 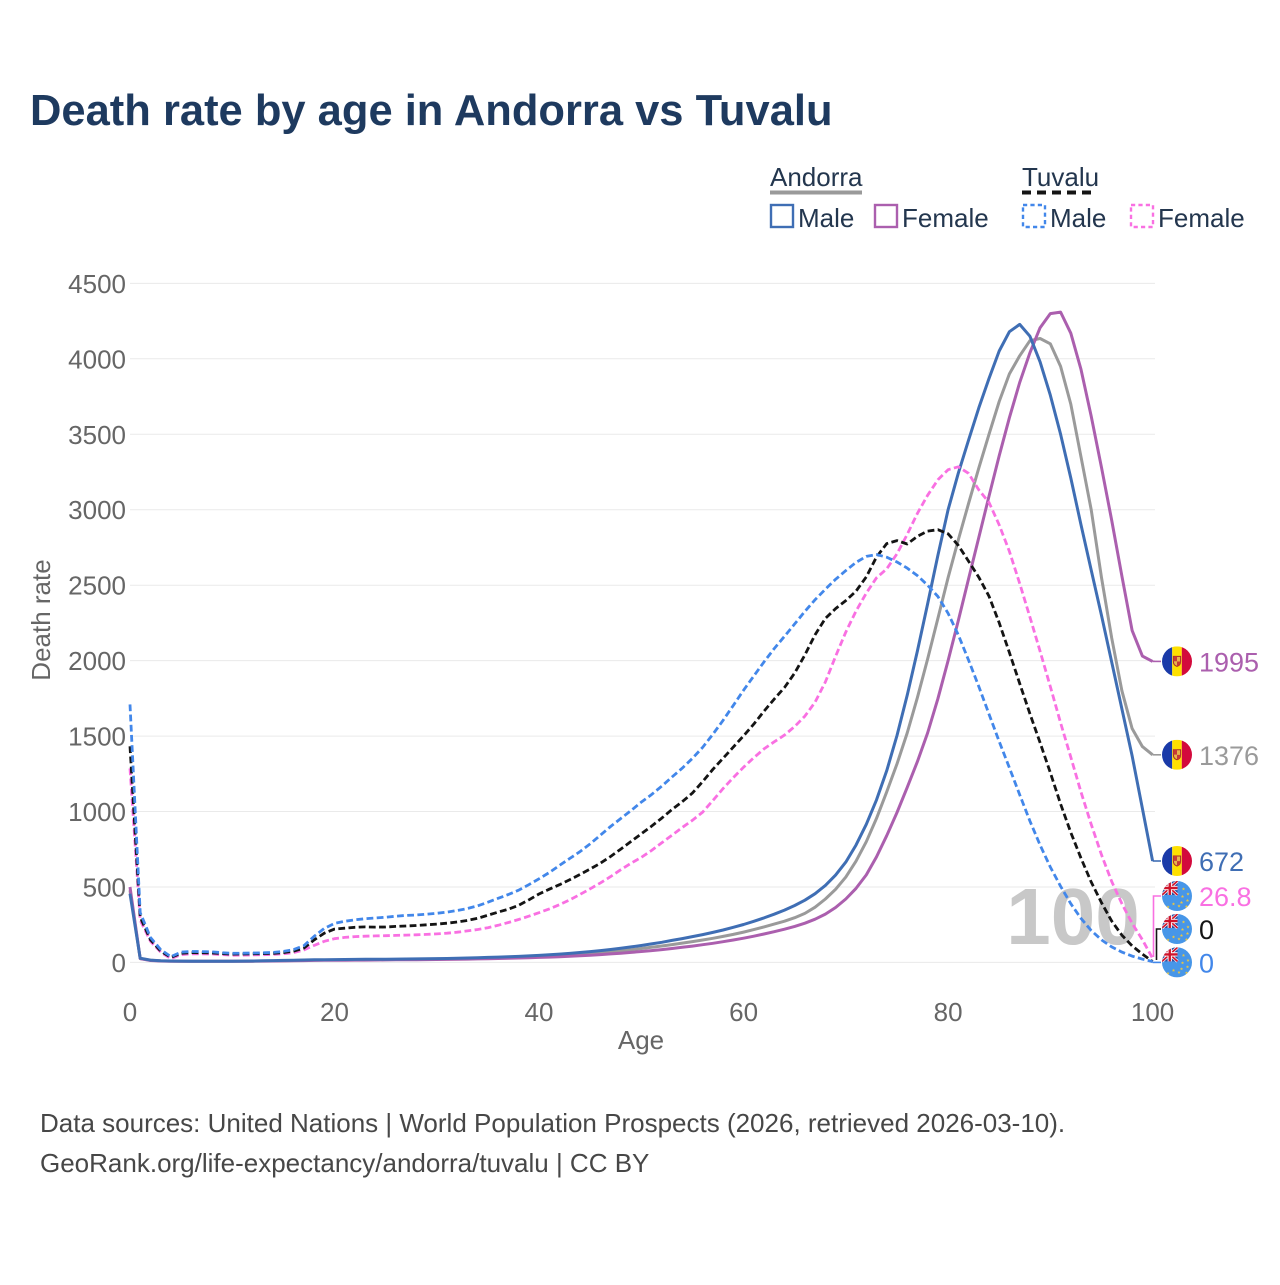 What do you see at coordinates (334, 1012) in the screenshot?
I see `svg-text: 20` at bounding box center [334, 1012].